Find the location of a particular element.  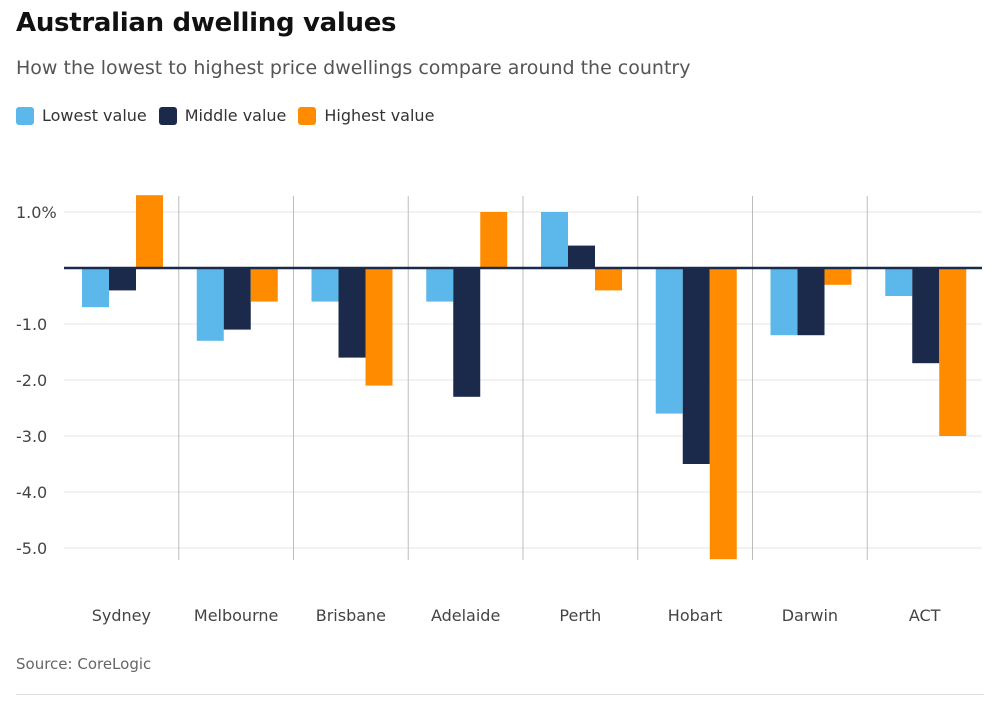

x-tick-label: Sydney is located at coordinates (121, 615).